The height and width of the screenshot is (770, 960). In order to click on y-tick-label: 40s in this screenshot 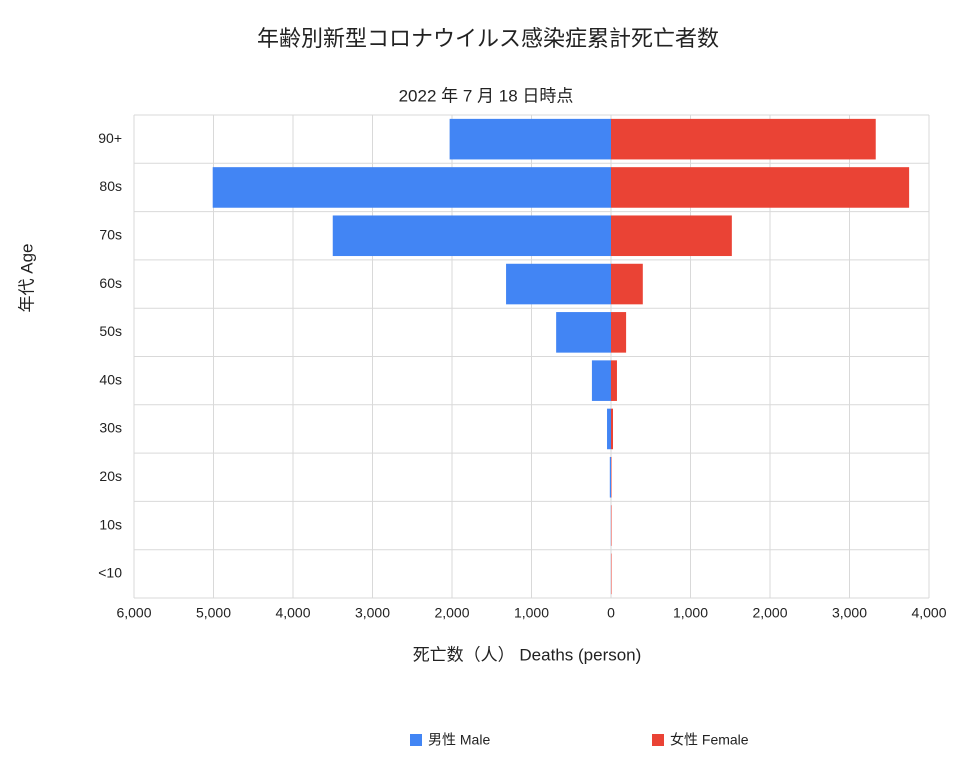, I will do `click(110, 379)`.